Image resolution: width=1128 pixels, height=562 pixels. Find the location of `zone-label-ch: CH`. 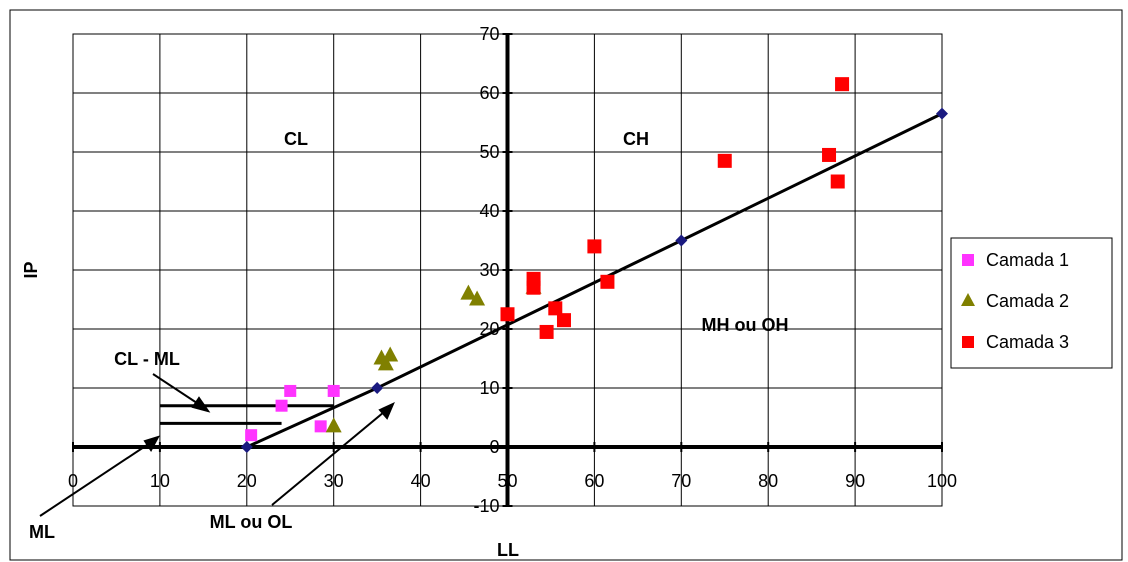

zone-label-ch: CH is located at coordinates (636, 139).